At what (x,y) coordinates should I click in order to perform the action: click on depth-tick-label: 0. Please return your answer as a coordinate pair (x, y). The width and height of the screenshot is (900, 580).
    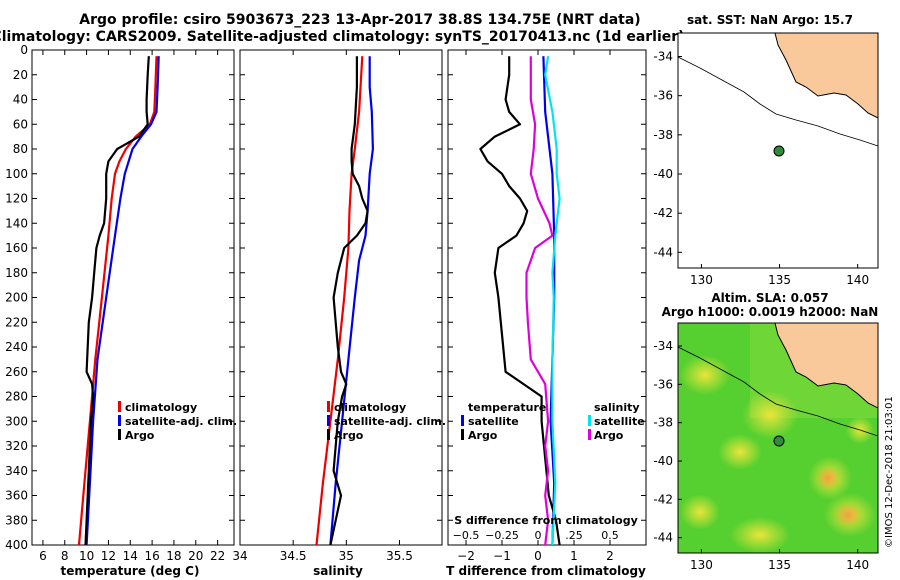
    Looking at the image, I should click on (24, 50).